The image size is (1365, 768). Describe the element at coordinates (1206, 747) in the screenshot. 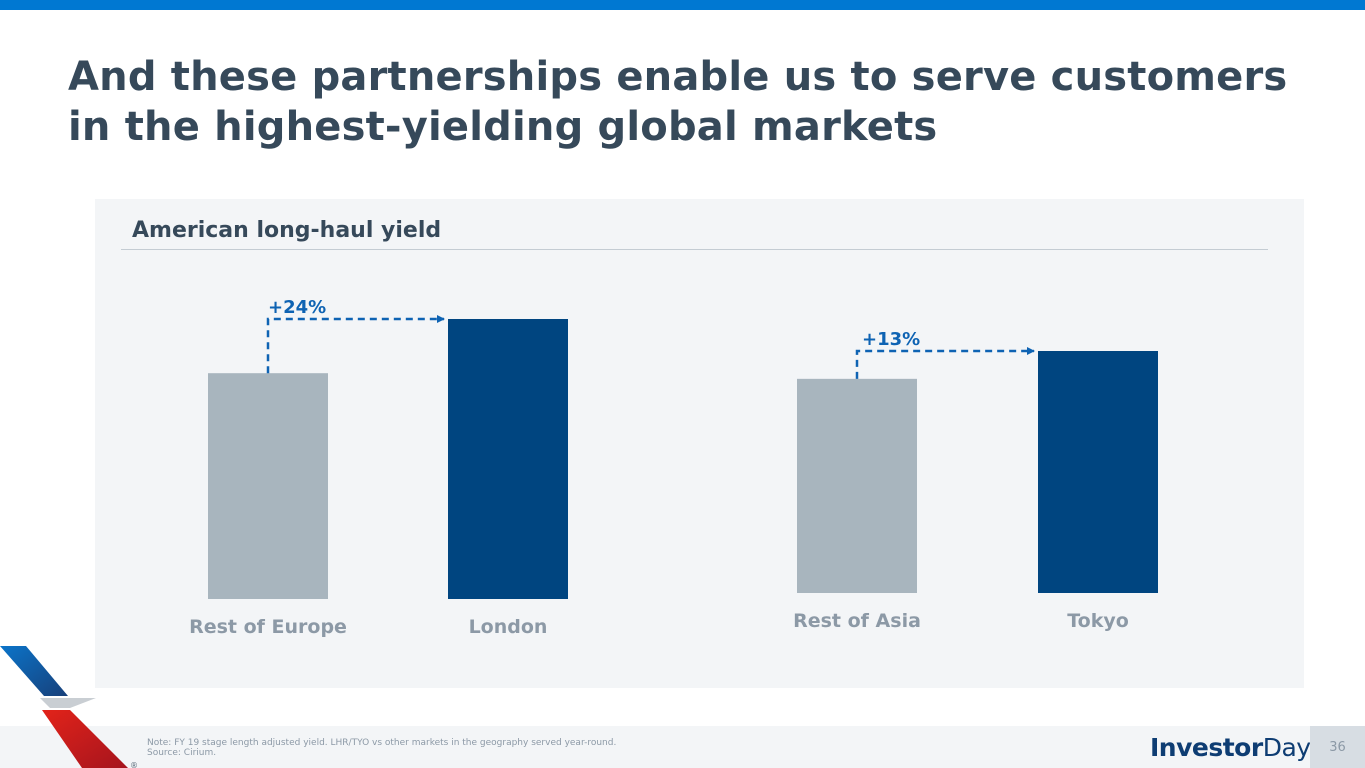

I see `brand-word-investor: Investor` at that location.